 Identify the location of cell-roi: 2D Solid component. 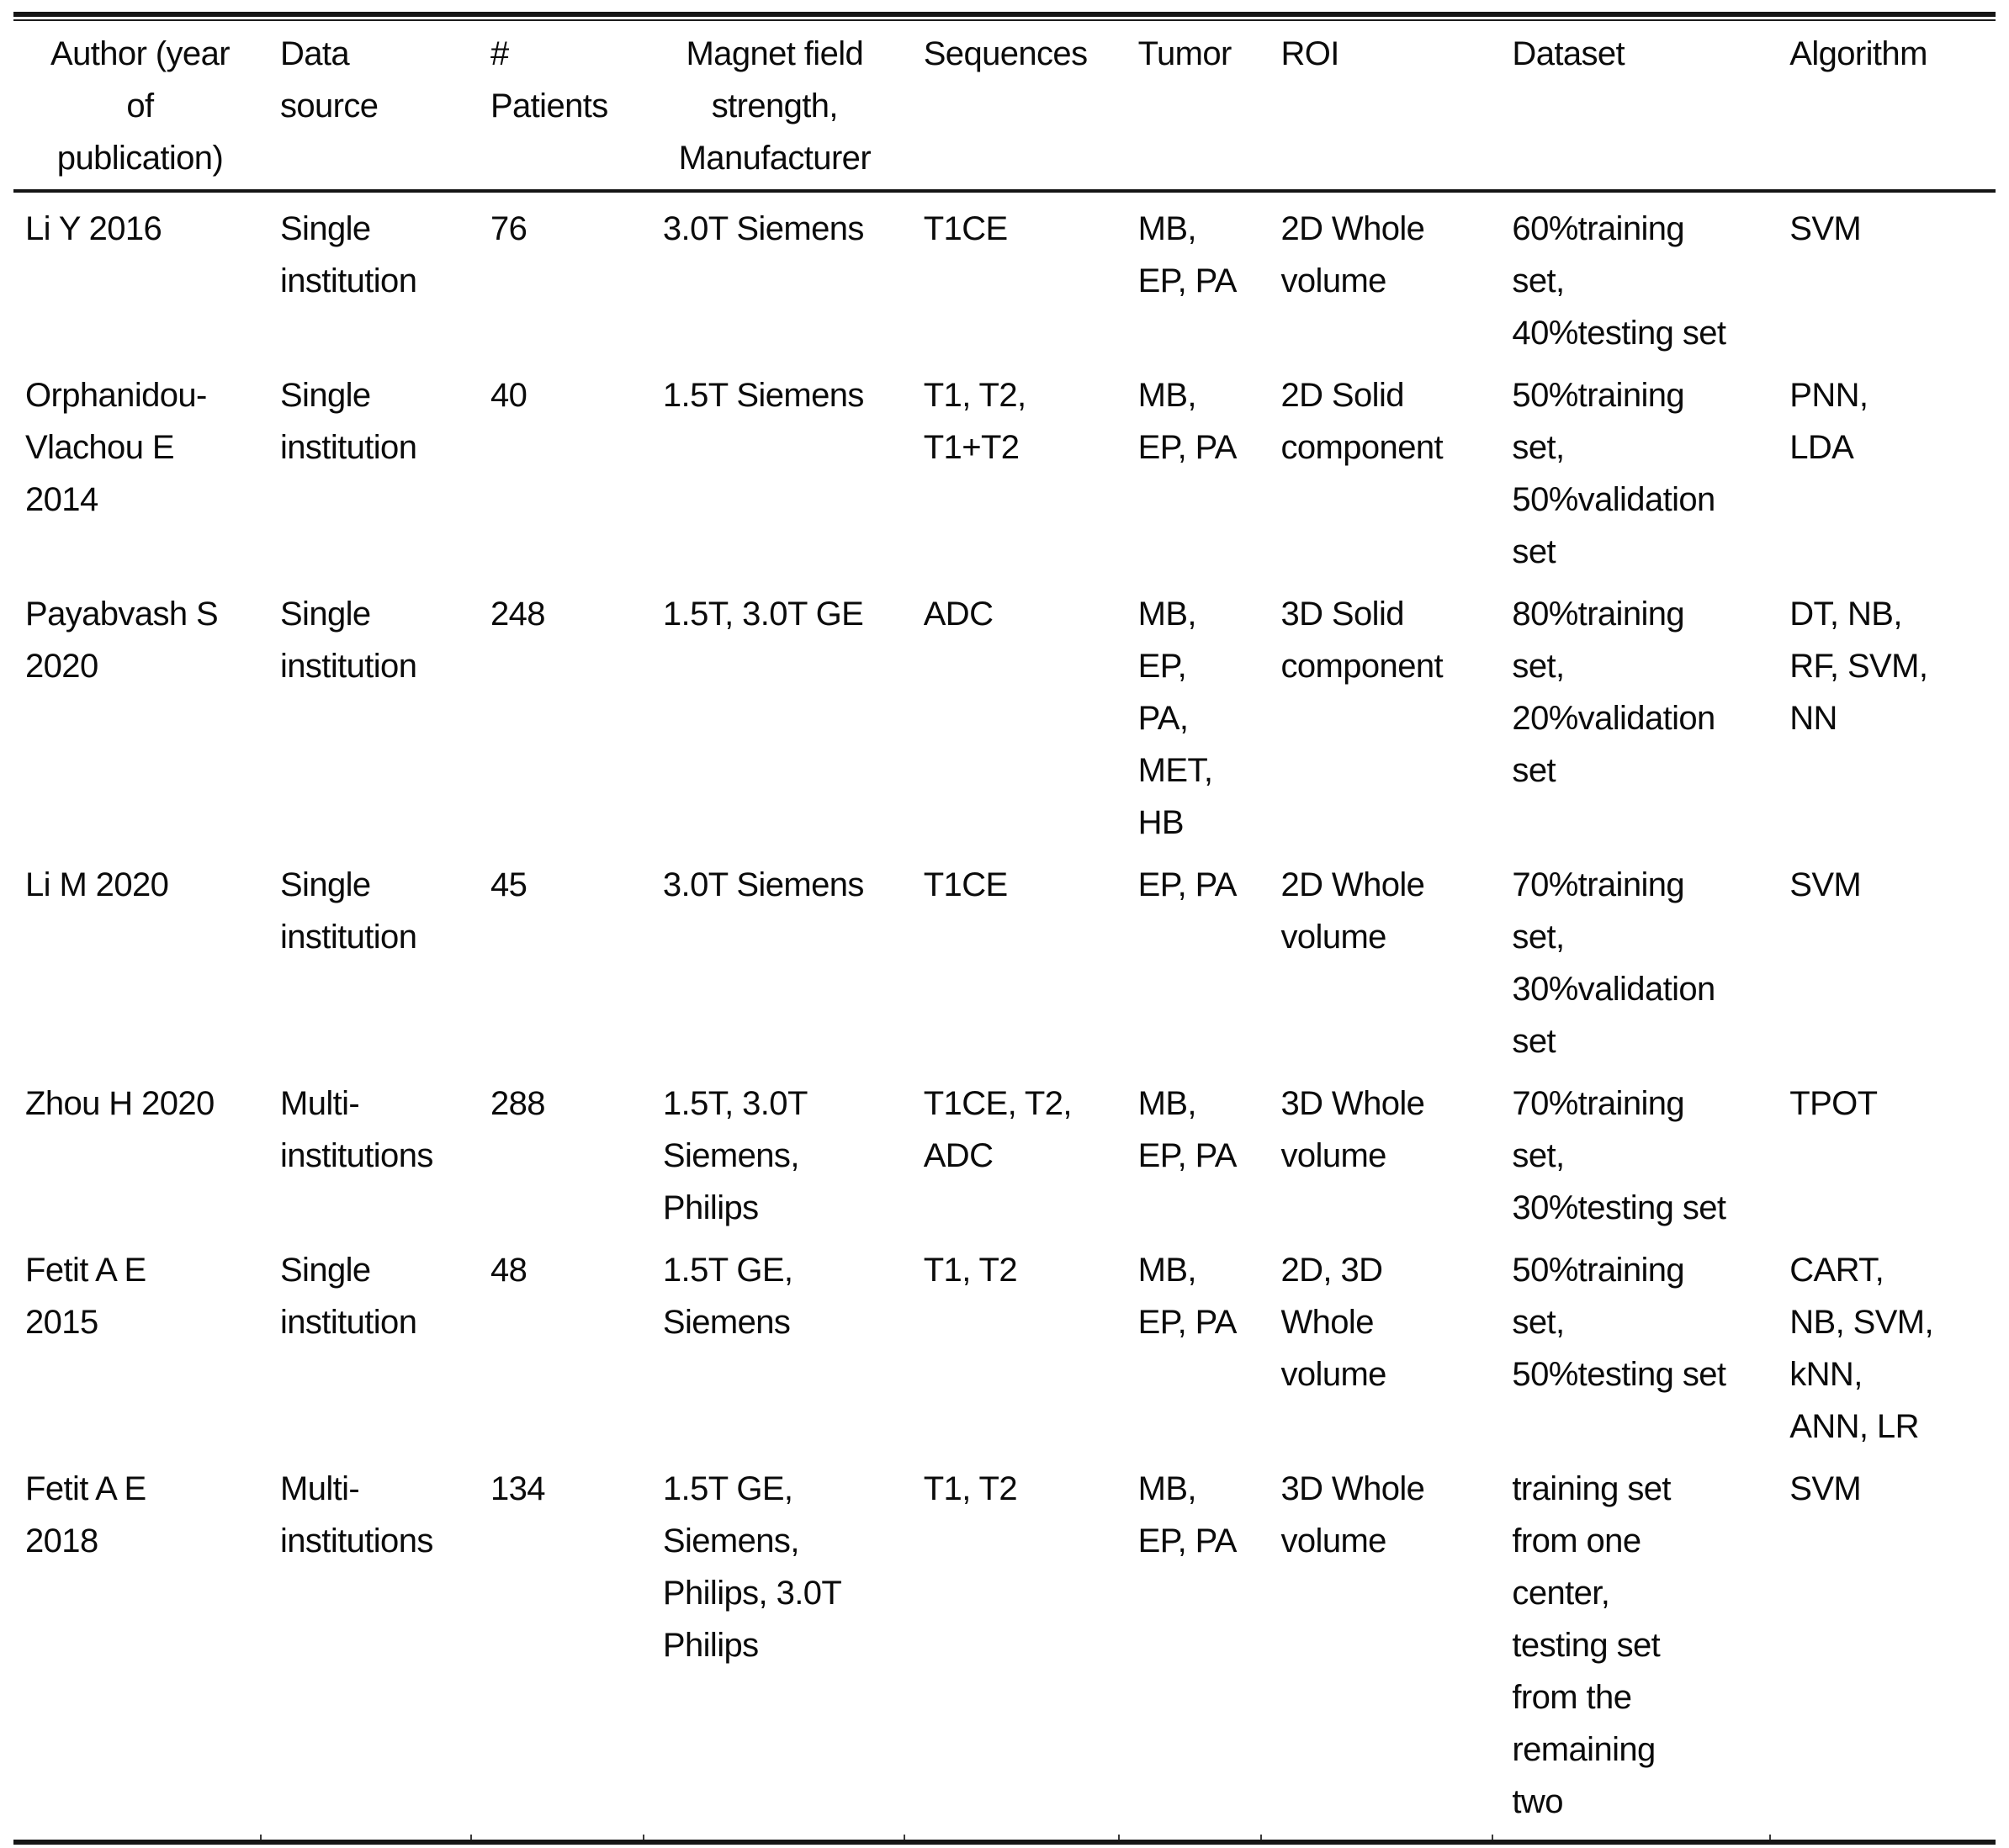
(1361, 421).